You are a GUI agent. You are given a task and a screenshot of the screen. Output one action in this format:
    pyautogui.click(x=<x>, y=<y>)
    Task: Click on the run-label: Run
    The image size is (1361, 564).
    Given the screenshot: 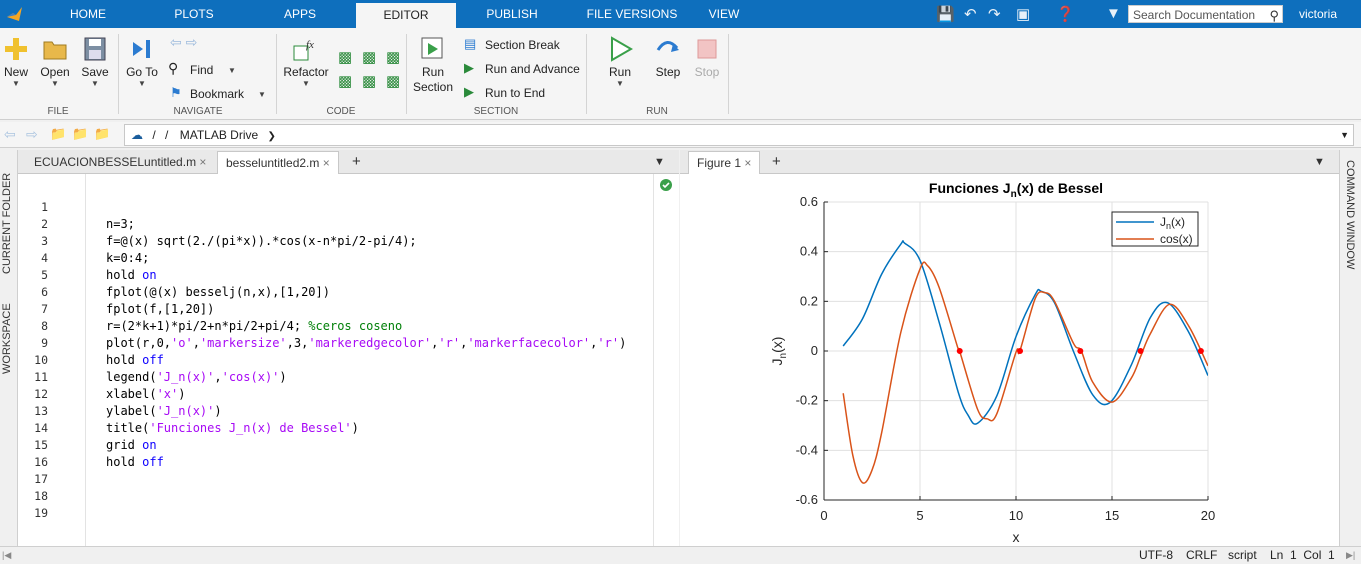 What is the action you would take?
    pyautogui.click(x=619, y=72)
    